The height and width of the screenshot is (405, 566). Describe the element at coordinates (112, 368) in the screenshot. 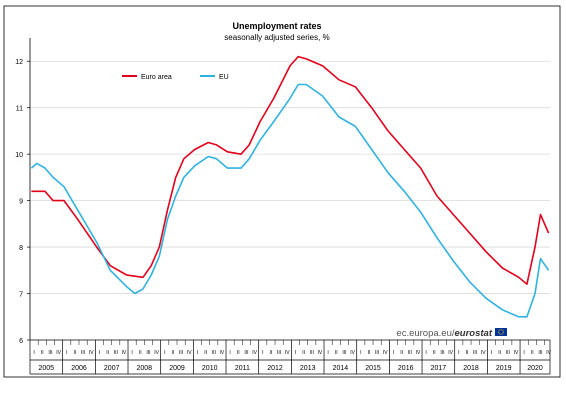

I see `x-year-label-2007: 2007` at that location.